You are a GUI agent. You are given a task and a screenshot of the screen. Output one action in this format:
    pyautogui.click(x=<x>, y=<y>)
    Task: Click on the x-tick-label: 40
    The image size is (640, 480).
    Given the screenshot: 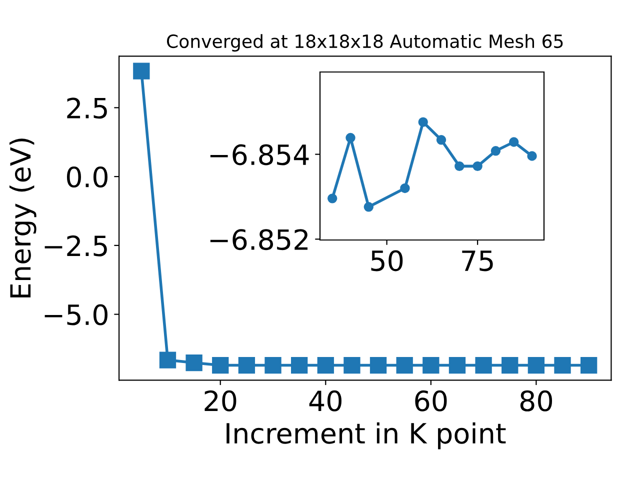 What is the action you would take?
    pyautogui.click(x=325, y=401)
    